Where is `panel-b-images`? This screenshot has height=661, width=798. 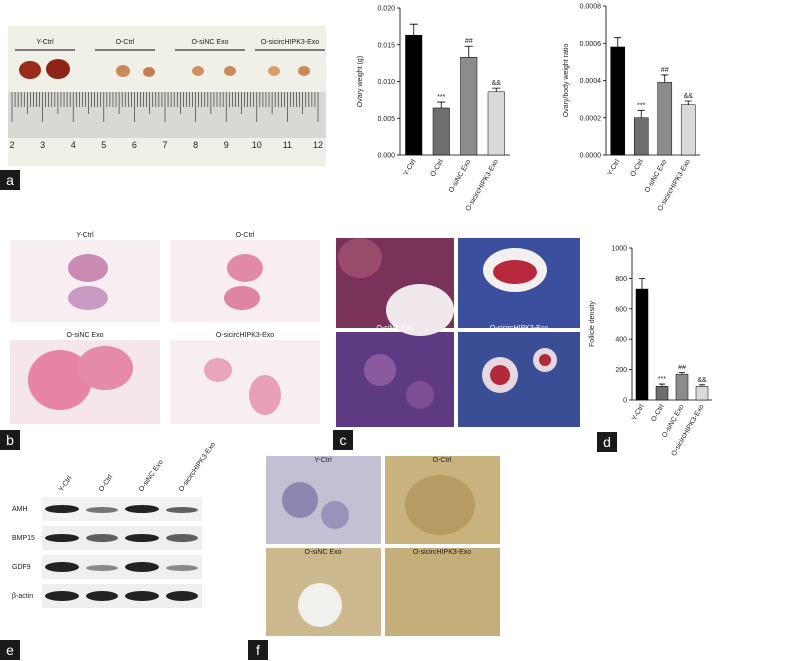
panel-b-images is located at coordinates (165, 332).